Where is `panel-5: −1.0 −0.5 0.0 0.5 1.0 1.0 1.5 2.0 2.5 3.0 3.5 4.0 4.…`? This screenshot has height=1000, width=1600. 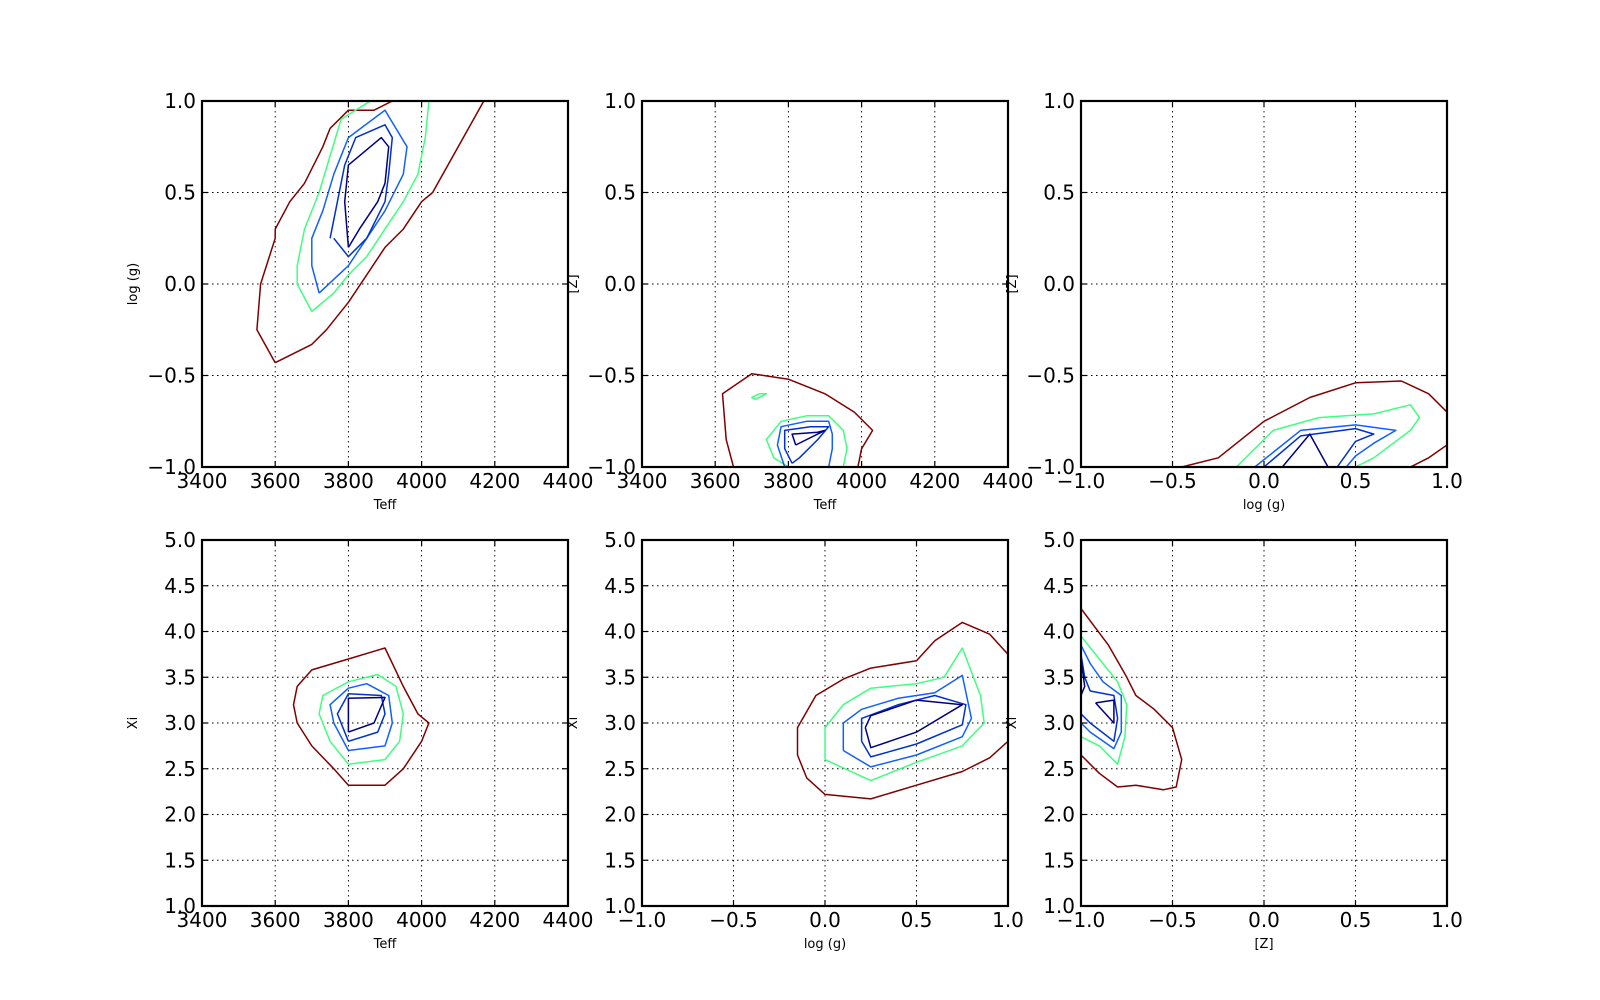
panel-5: −1.0 −0.5 0.0 0.5 1.0 1.0 1.5 2.0 2.5 3.0 3.5 4.0 4.… is located at coordinates (795, 740).